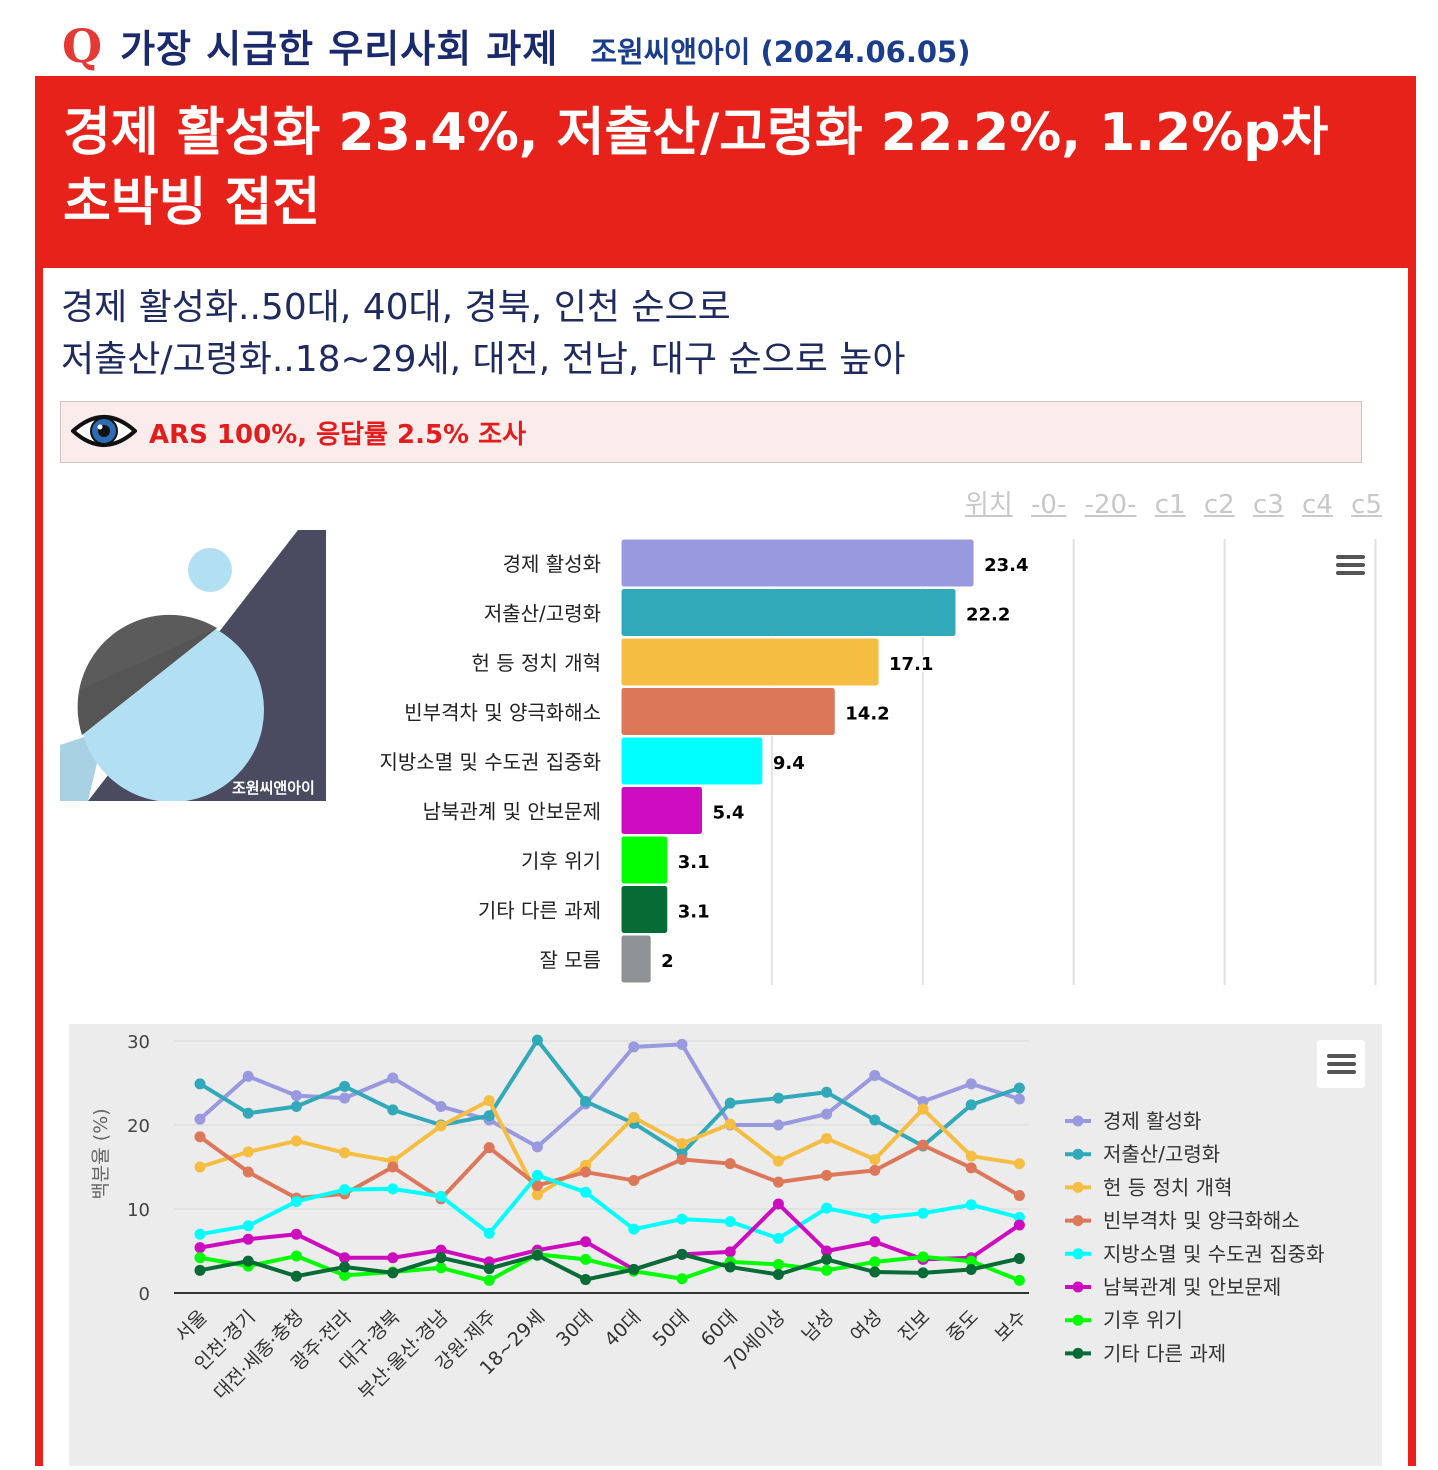  Describe the element at coordinates (1170, 505) in the screenshot. I see `position-link-c1: c1` at that location.